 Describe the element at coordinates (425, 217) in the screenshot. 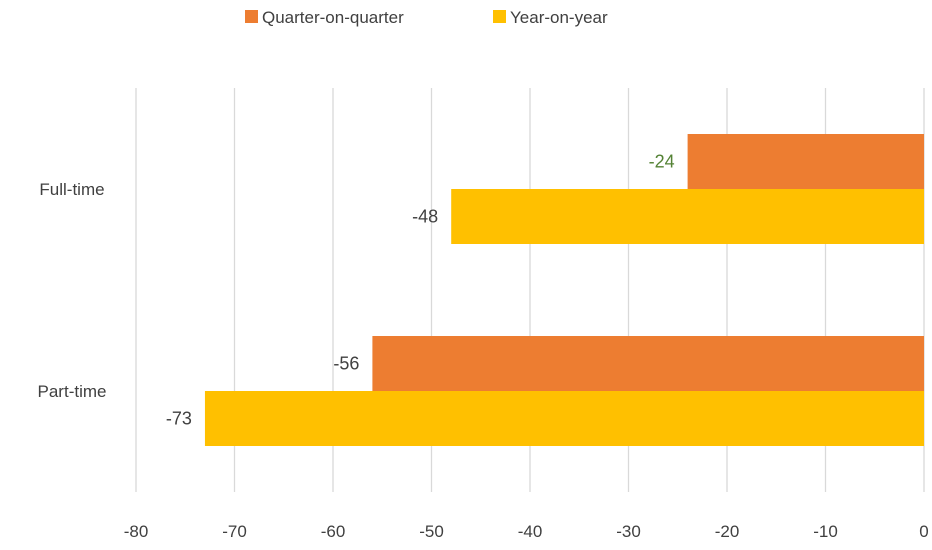

I see `data-label: -48` at that location.